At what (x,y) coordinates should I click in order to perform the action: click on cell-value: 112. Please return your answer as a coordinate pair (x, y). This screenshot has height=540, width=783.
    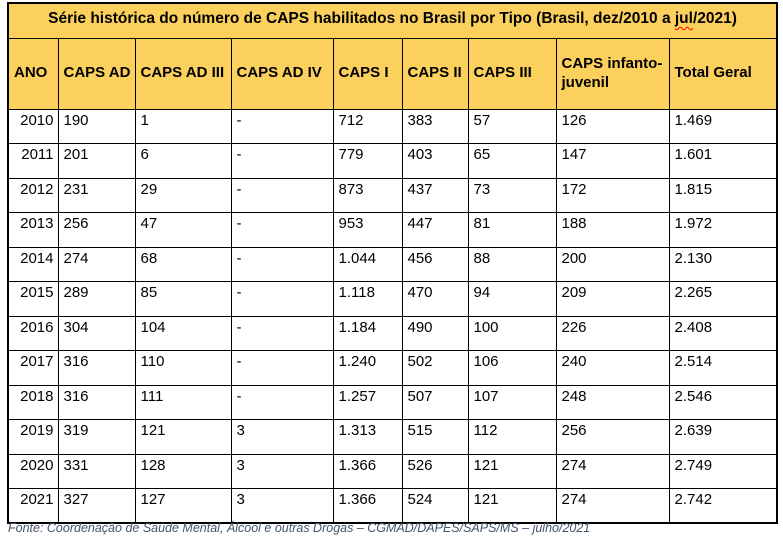
    Looking at the image, I should click on (512, 437).